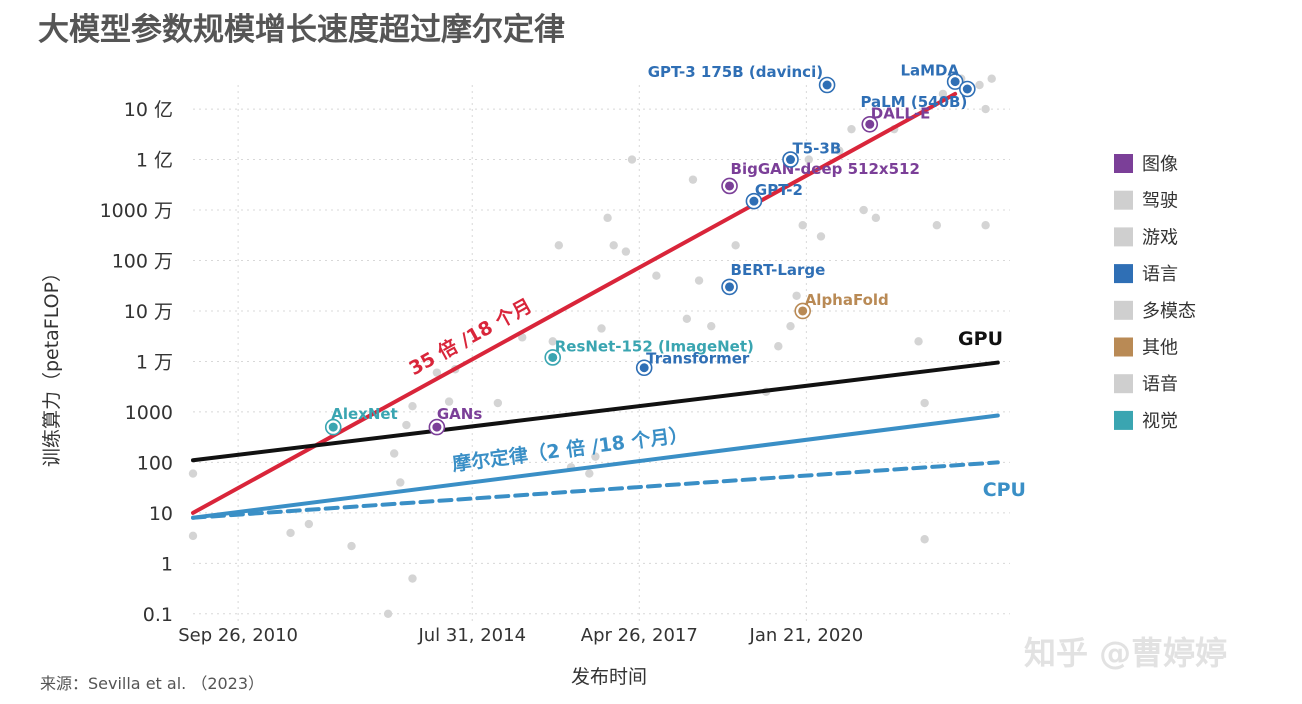  I want to click on legend-label-drive: 驾驶, so click(1160, 201).